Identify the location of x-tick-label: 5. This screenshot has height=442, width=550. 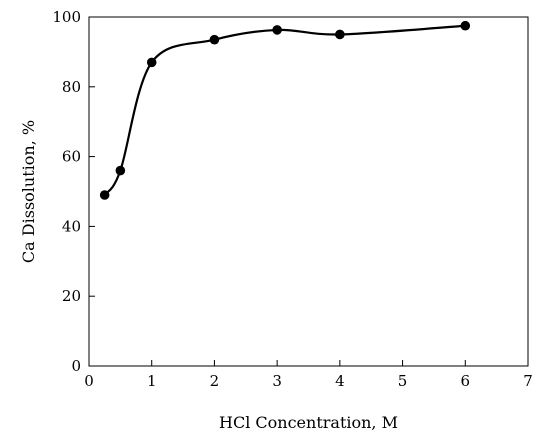
(403, 381).